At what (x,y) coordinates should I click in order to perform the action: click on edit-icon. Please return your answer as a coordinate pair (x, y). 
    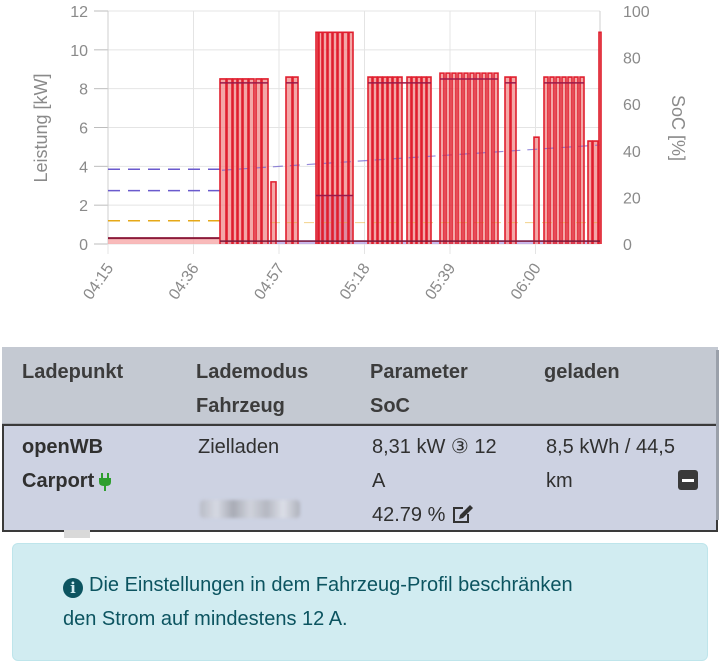
    Looking at the image, I should click on (463, 514).